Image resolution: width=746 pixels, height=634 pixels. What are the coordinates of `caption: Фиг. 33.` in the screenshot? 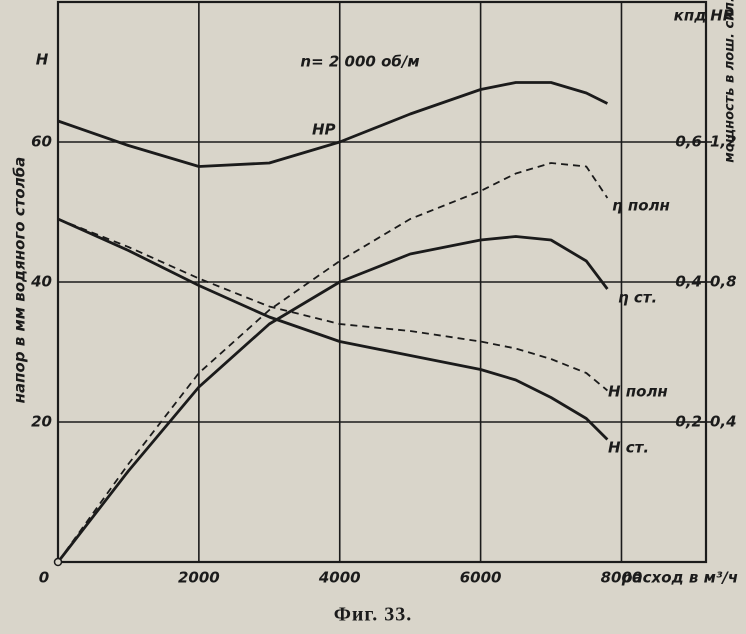 It's located at (373, 615).